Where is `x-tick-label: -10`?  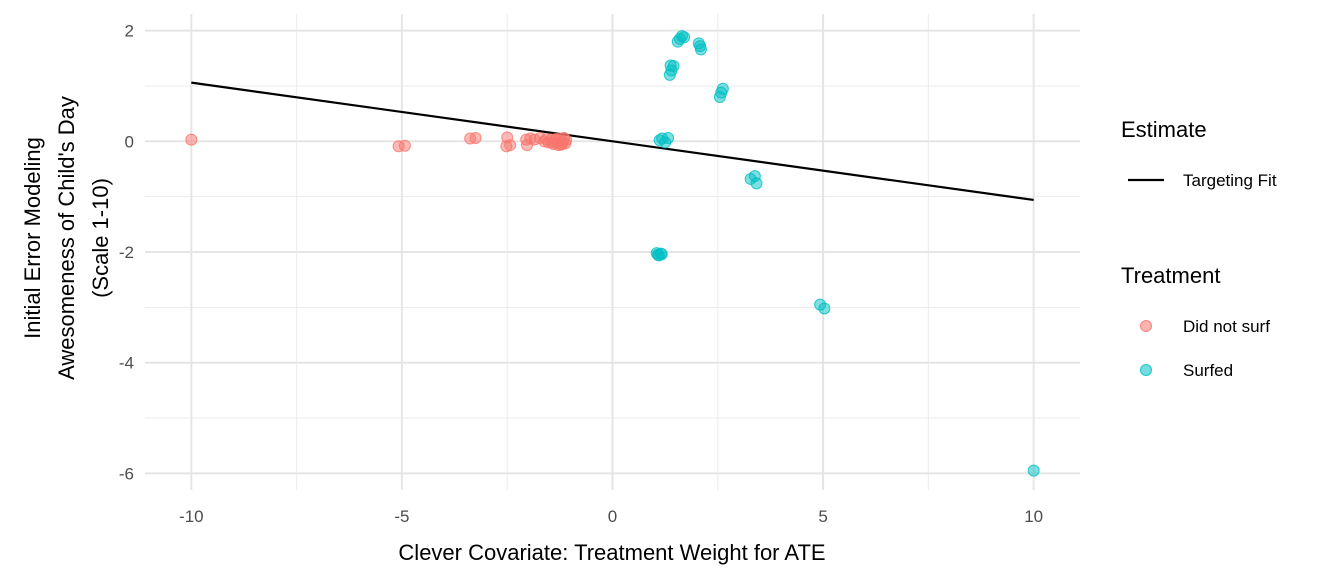 x-tick-label: -10 is located at coordinates (191, 516).